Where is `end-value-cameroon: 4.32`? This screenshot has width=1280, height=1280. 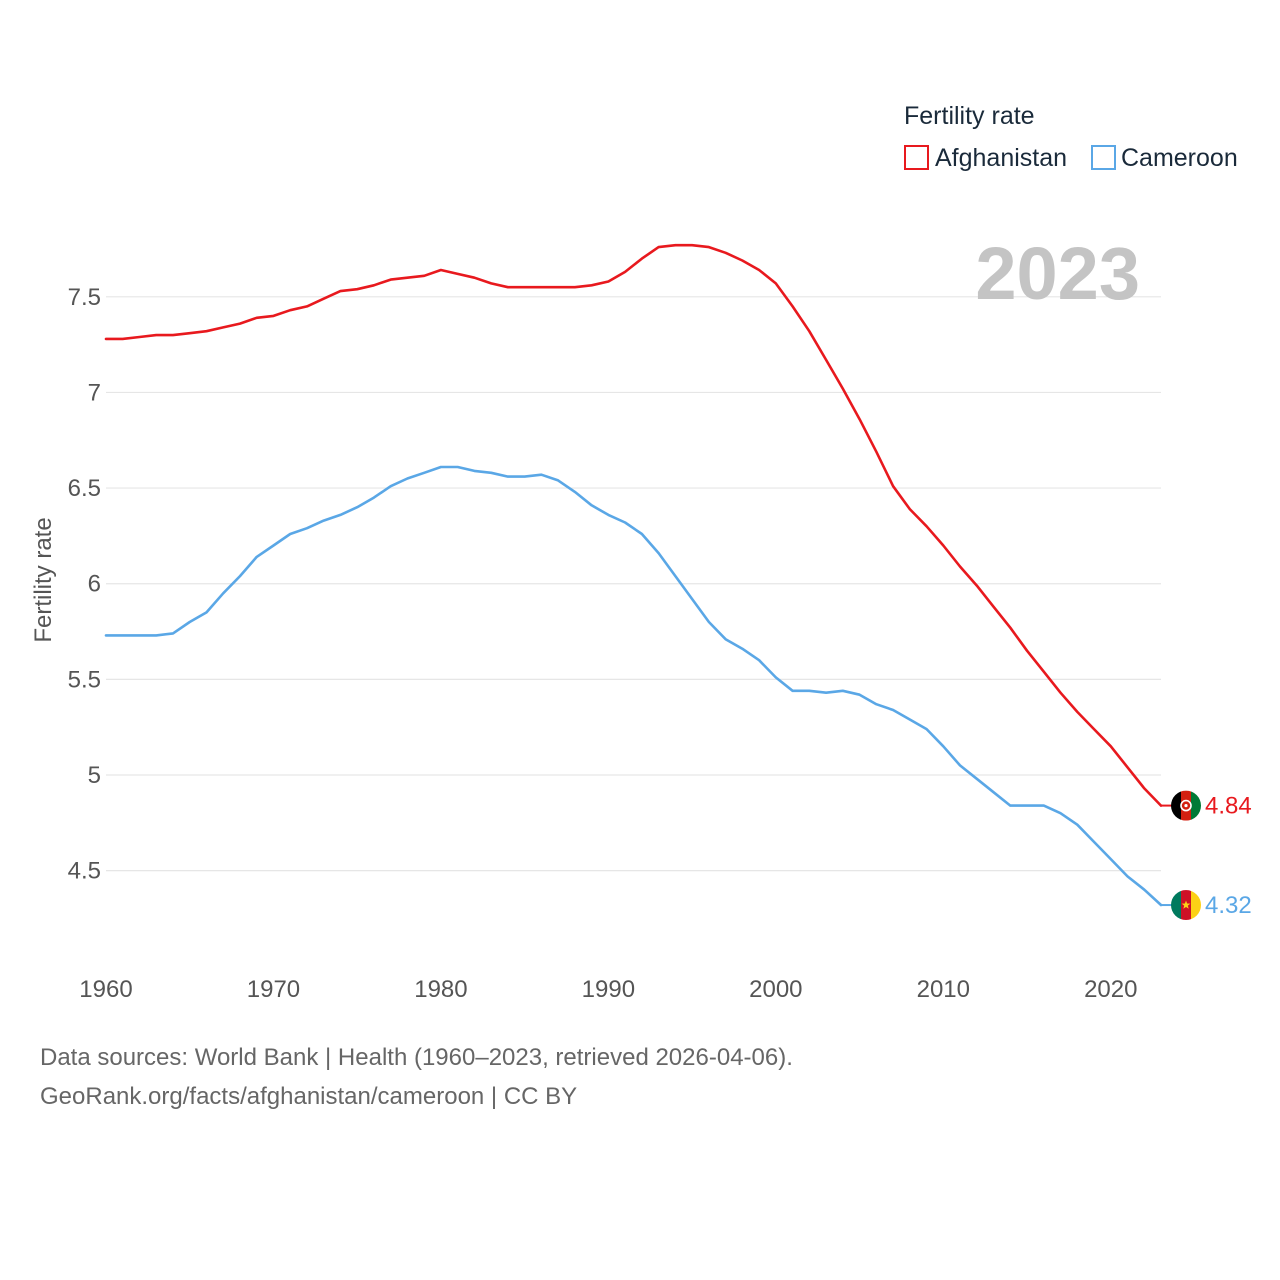
end-value-cameroon: 4.32 is located at coordinates (1228, 905).